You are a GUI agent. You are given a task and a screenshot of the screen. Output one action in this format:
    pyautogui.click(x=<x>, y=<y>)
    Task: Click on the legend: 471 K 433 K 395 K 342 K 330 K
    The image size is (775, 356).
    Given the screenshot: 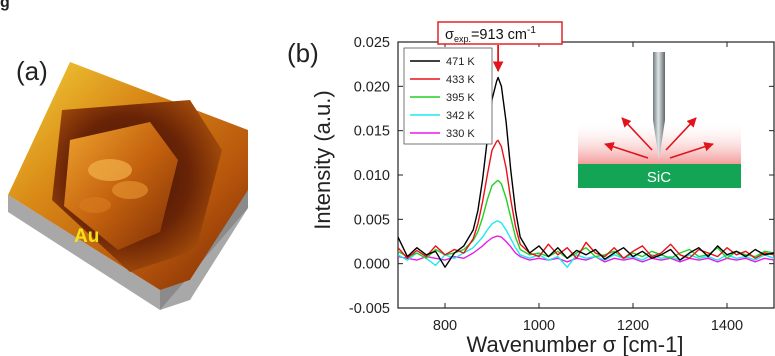 What is the action you would take?
    pyautogui.click(x=448, y=96)
    